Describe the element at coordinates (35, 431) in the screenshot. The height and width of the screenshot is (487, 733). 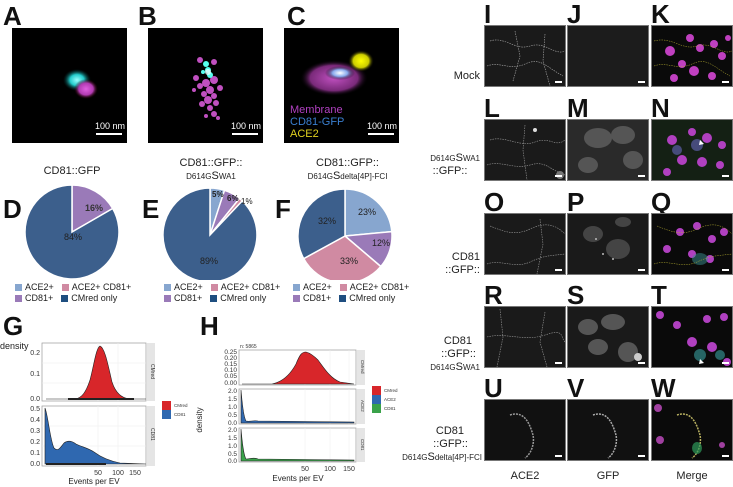
I see `g-ytick: 0.3` at that location.